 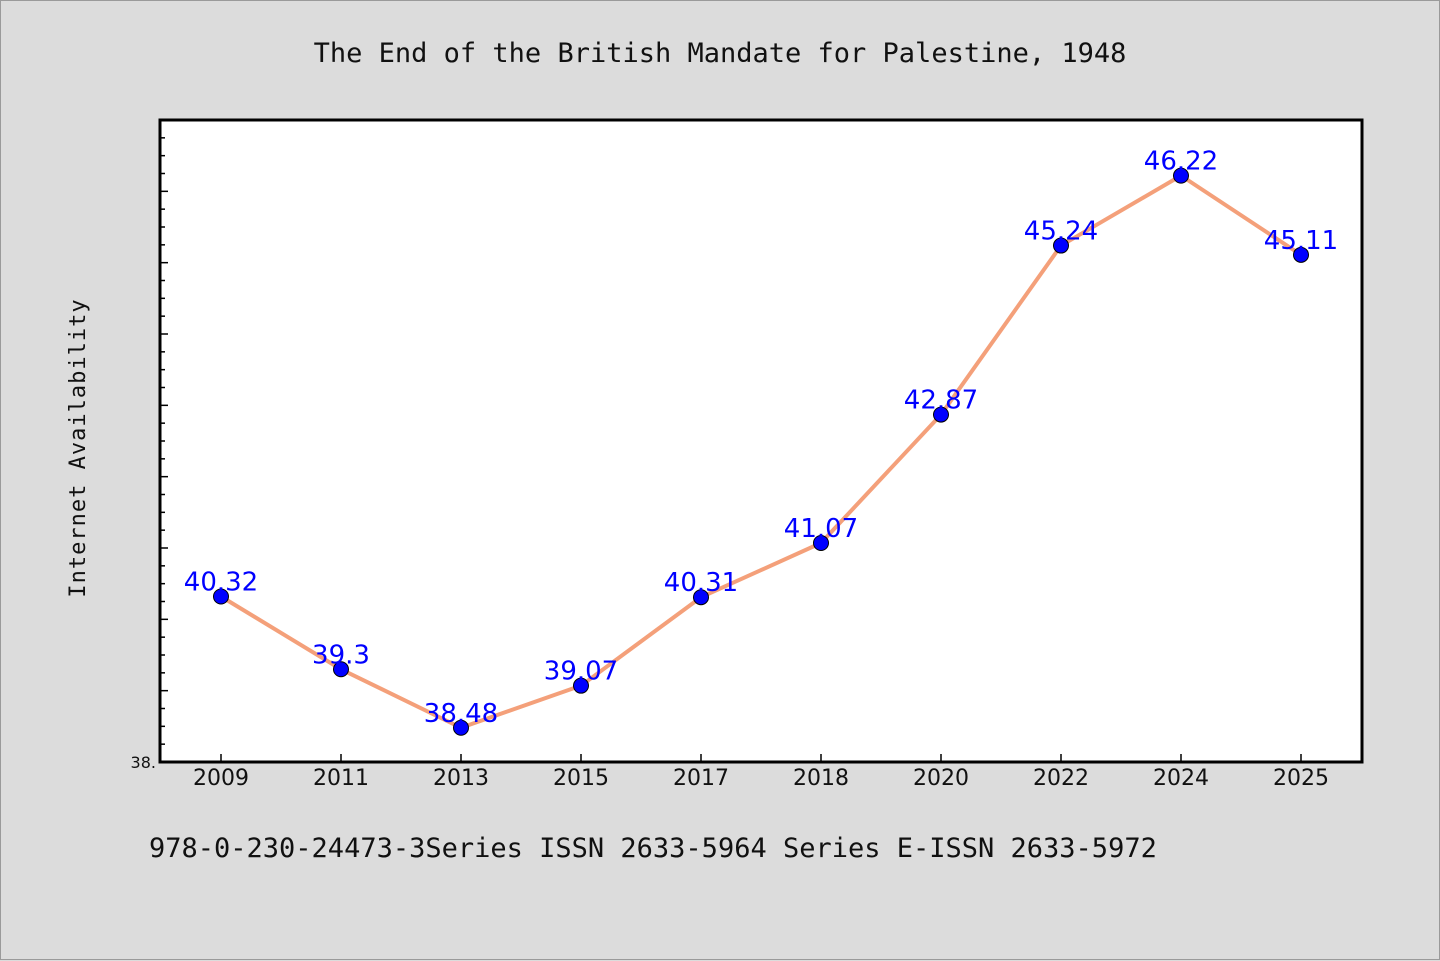 I want to click on y-axis-ticks: 38., so click(x=149, y=454).